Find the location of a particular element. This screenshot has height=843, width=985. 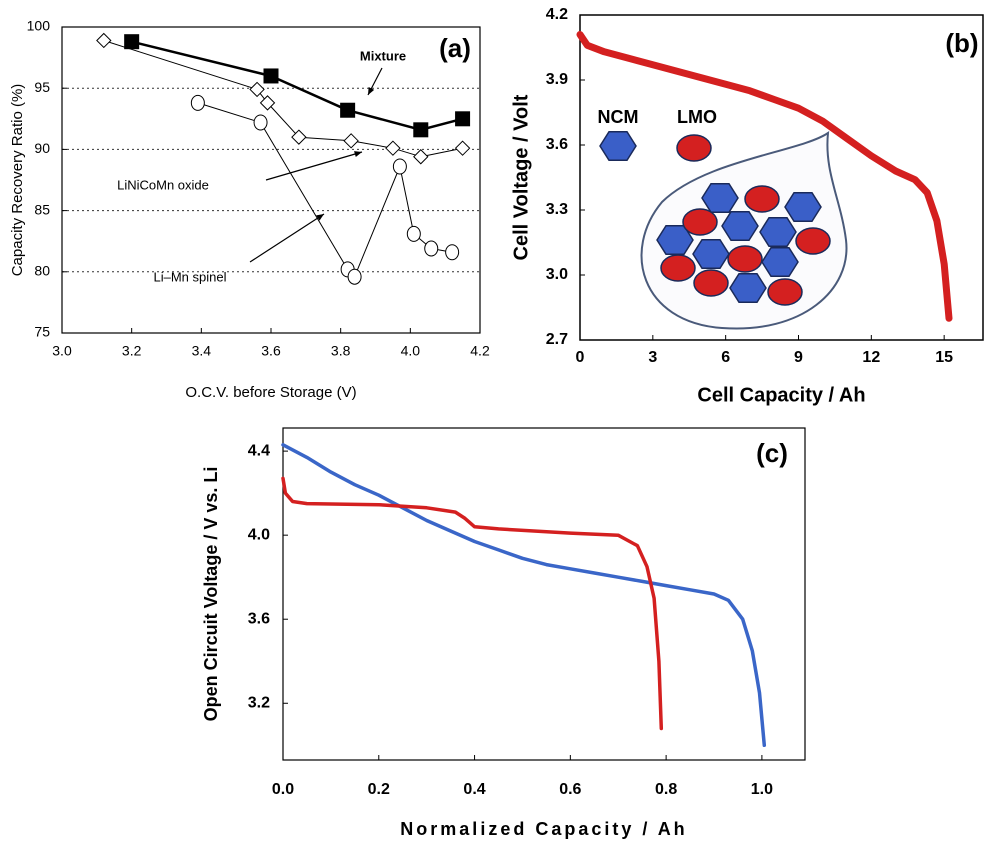

x-tick-label: 3.0 is located at coordinates (62, 351).